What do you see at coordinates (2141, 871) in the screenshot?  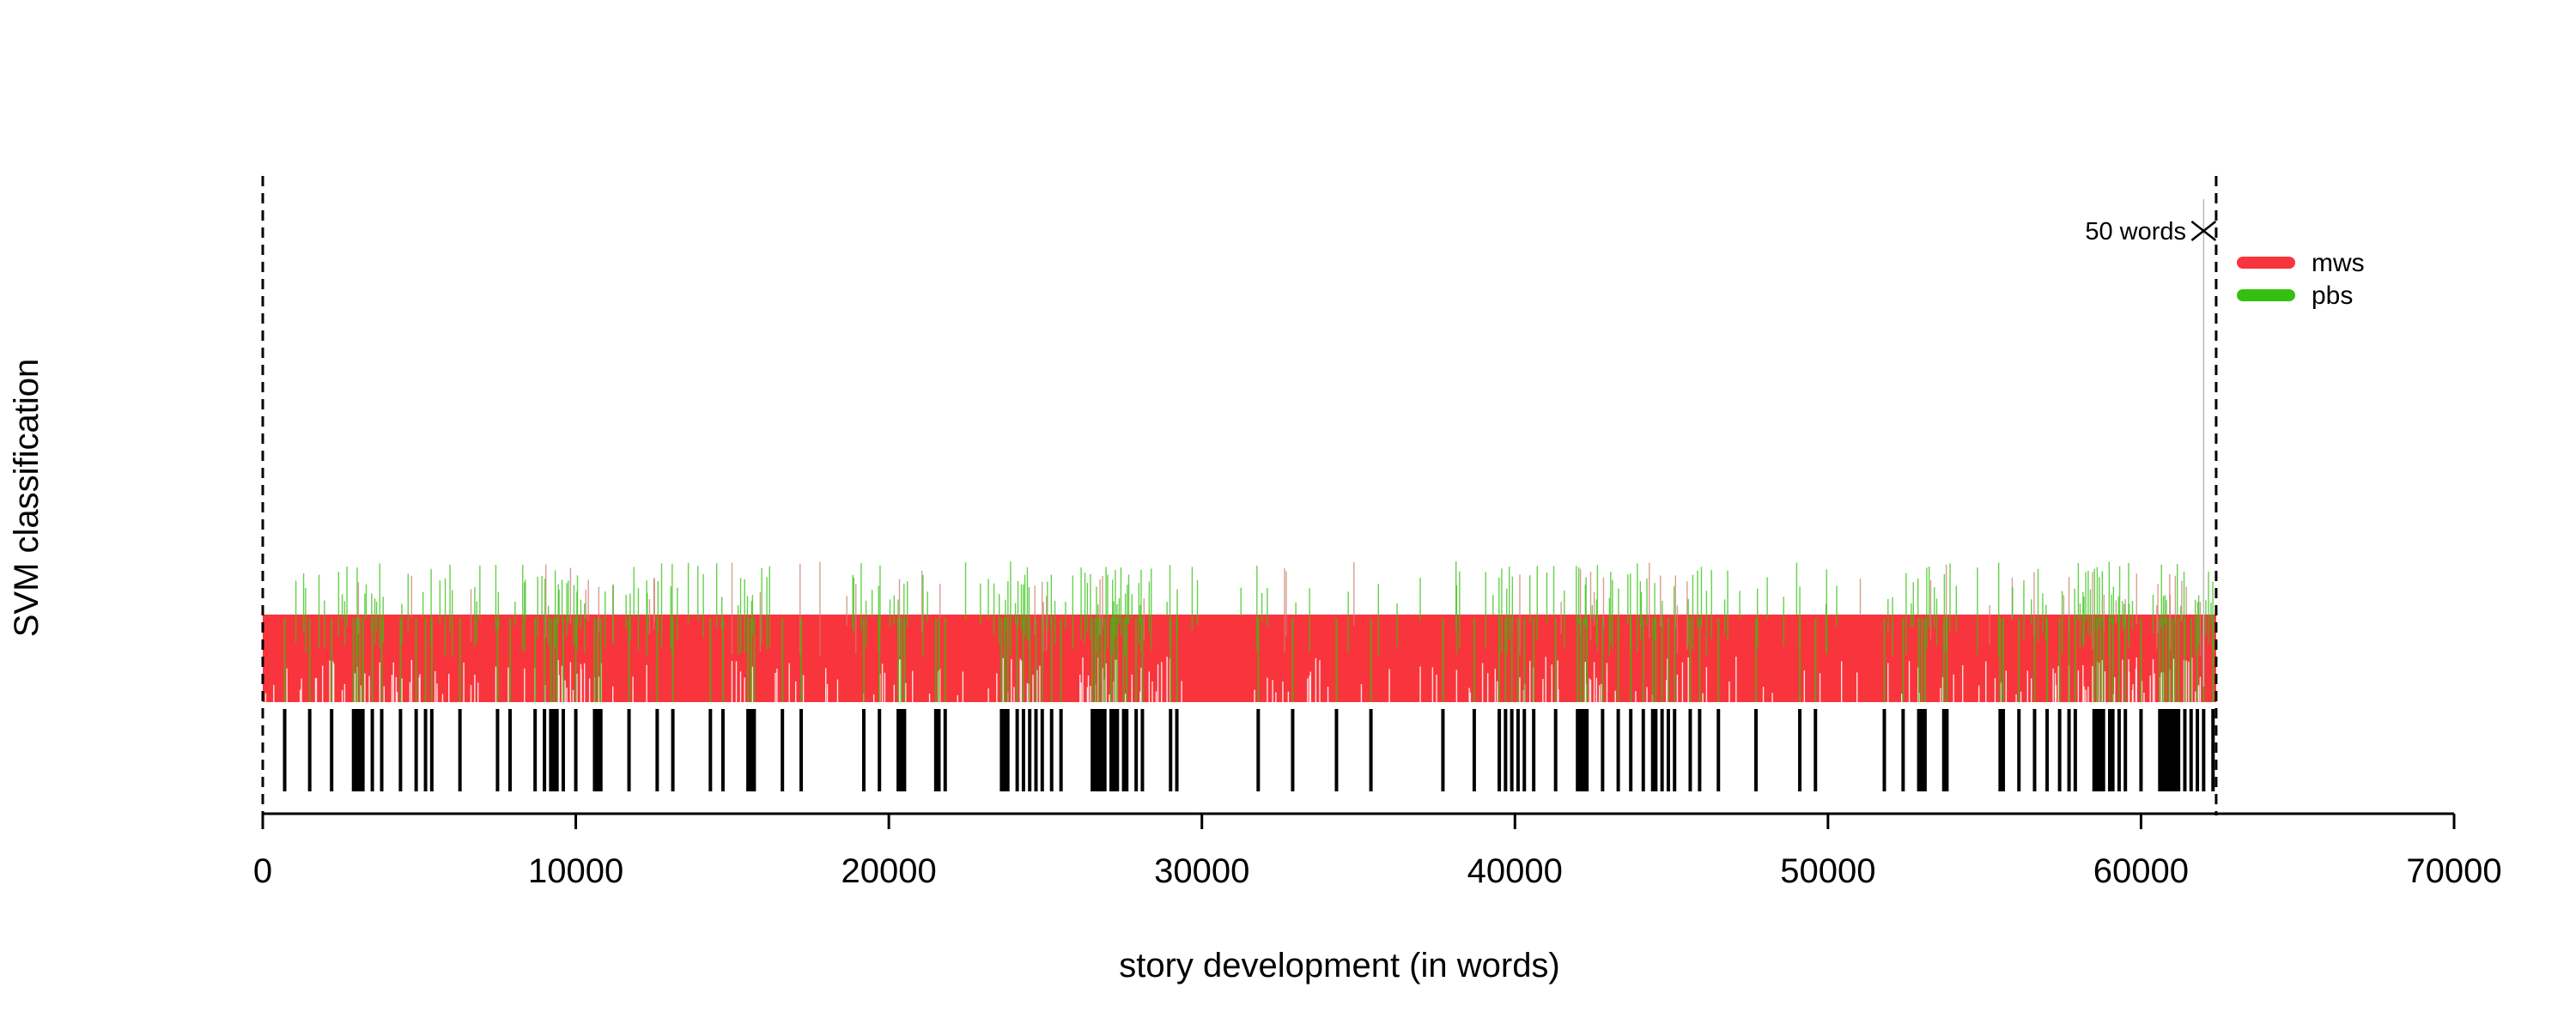 I see `x-tick-label: 60000` at bounding box center [2141, 871].